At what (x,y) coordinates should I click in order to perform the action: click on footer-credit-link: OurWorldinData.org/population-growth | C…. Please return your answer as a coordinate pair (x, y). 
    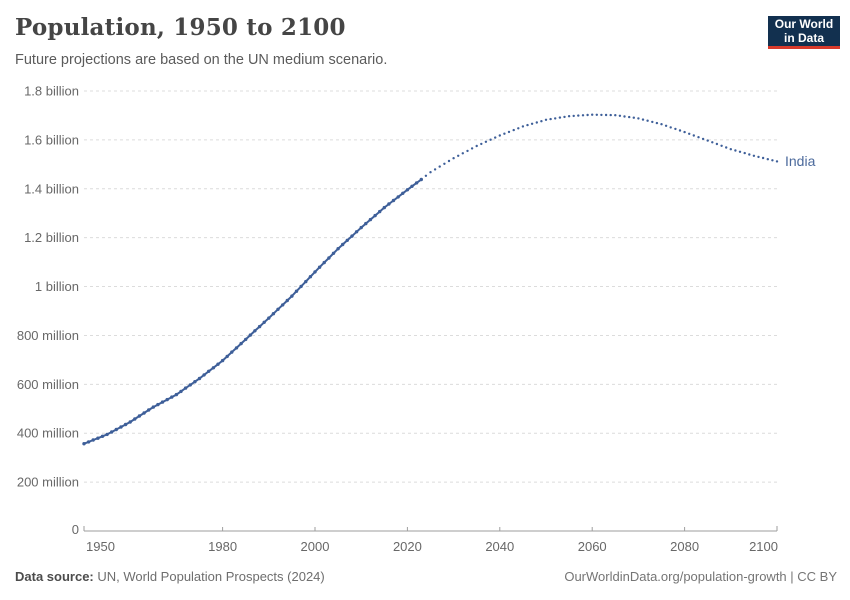
    Looking at the image, I should click on (700, 576).